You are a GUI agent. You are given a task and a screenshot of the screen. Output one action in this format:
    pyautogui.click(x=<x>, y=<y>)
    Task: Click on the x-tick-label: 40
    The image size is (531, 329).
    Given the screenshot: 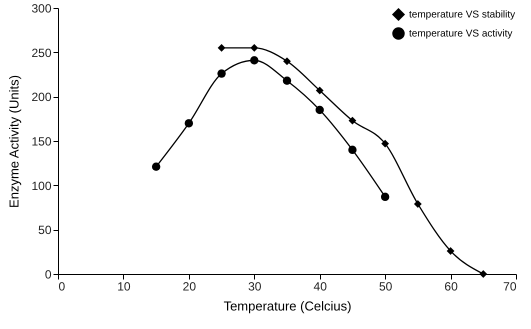 What is the action you would take?
    pyautogui.click(x=321, y=287)
    